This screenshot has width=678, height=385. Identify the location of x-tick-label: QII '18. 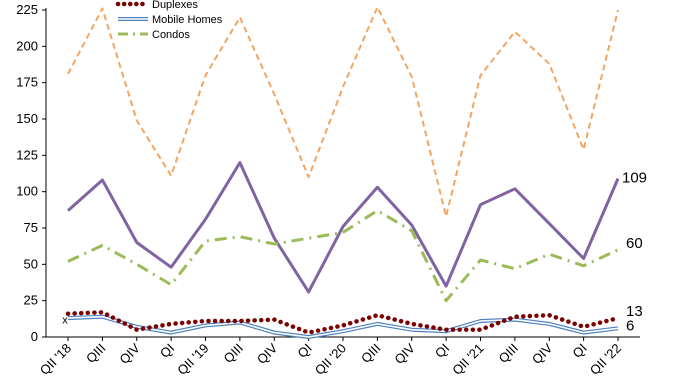
(55, 359).